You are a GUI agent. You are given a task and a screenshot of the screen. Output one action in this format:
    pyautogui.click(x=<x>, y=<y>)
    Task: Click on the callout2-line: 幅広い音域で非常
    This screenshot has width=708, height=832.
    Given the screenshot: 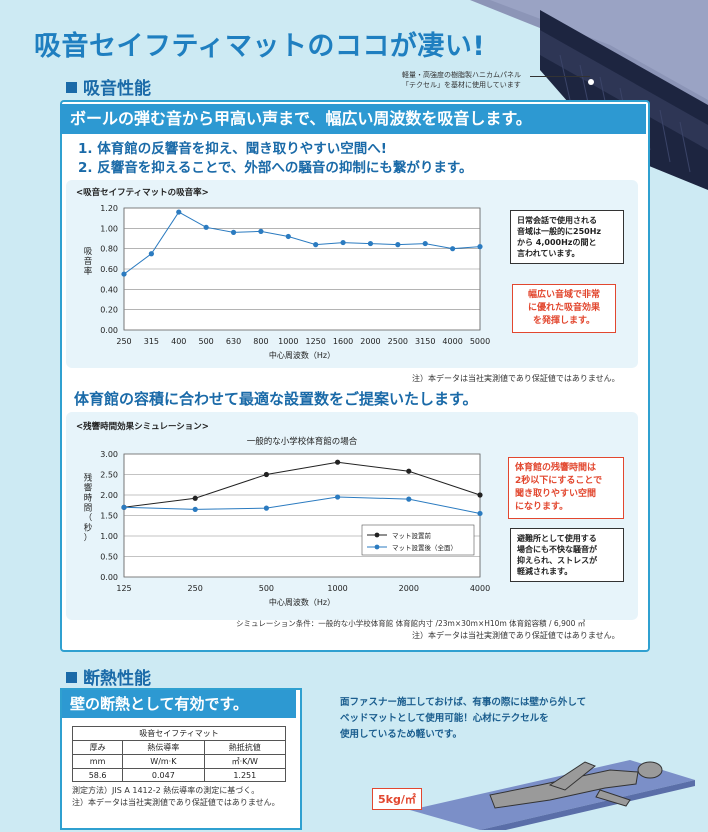 What is the action you would take?
    pyautogui.click(x=563, y=295)
    